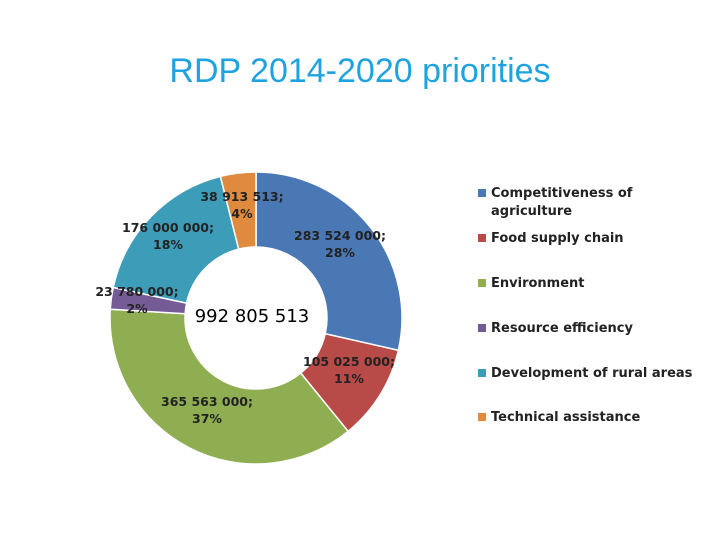 The width and height of the screenshot is (720, 540). What do you see at coordinates (207, 418) in the screenshot?
I see `slice-percent-label: 37%` at bounding box center [207, 418].